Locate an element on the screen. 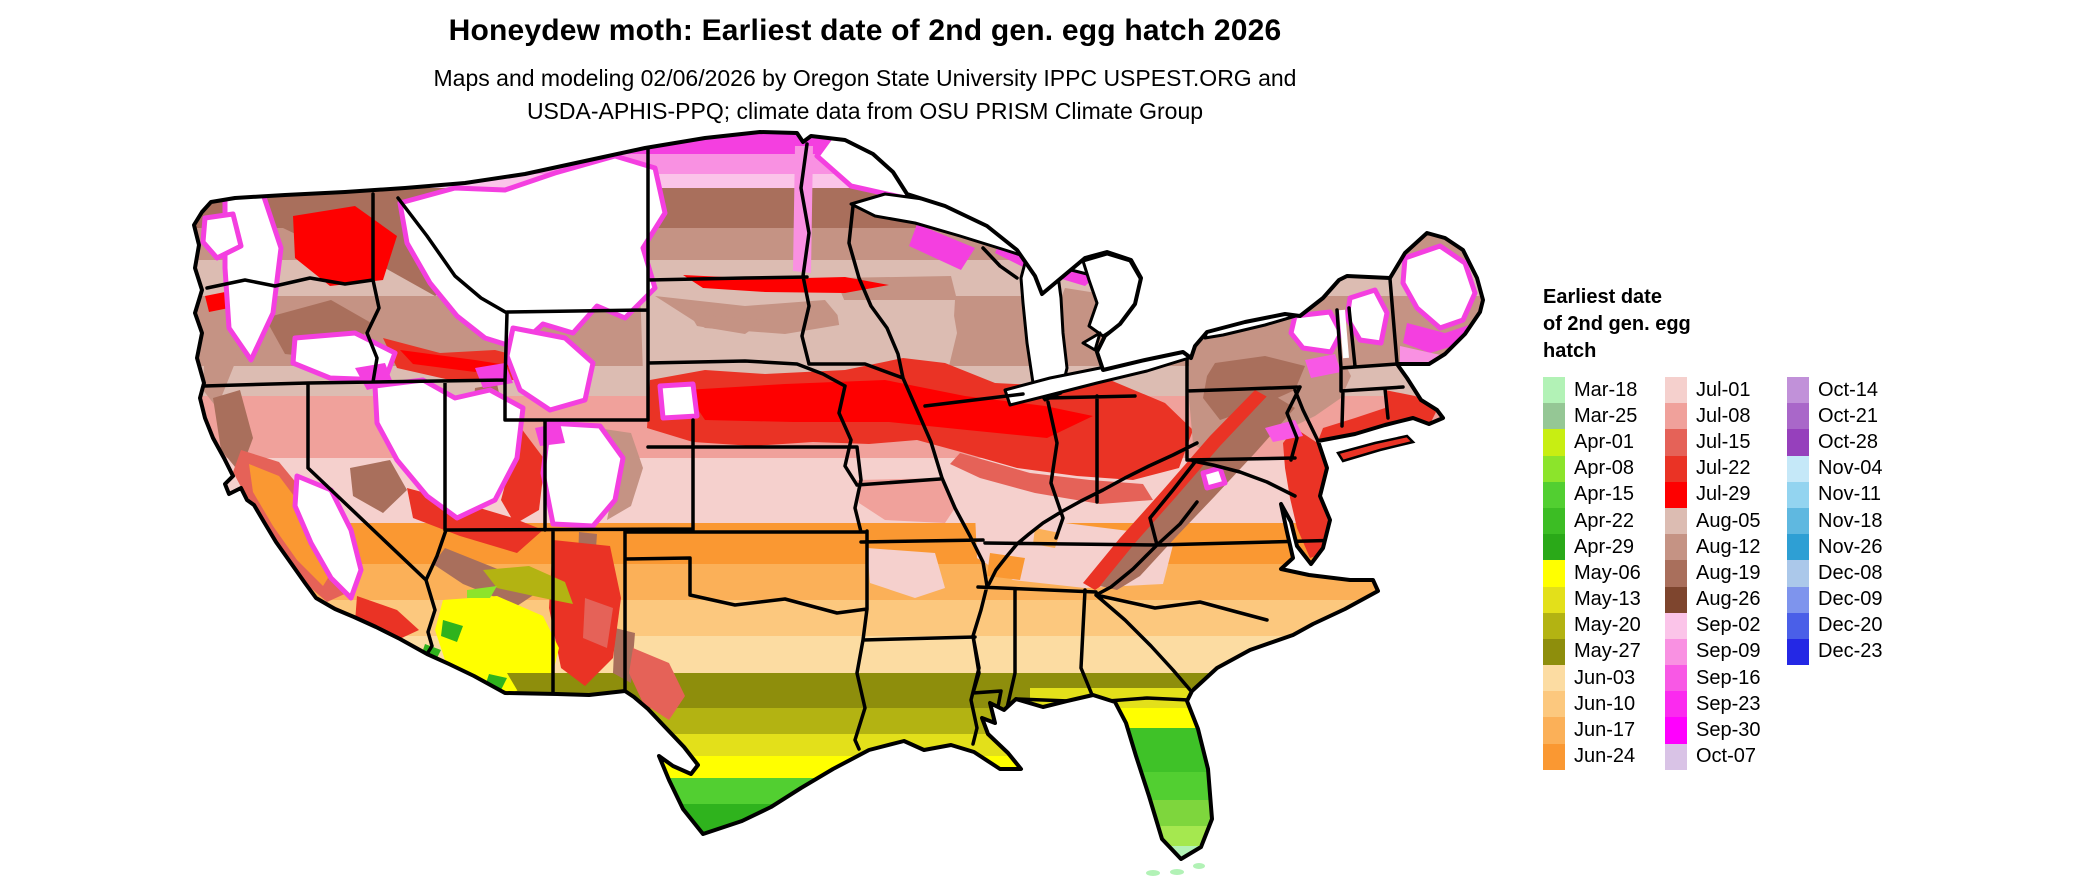  legend-label: Mar-25 is located at coordinates (1606, 415).